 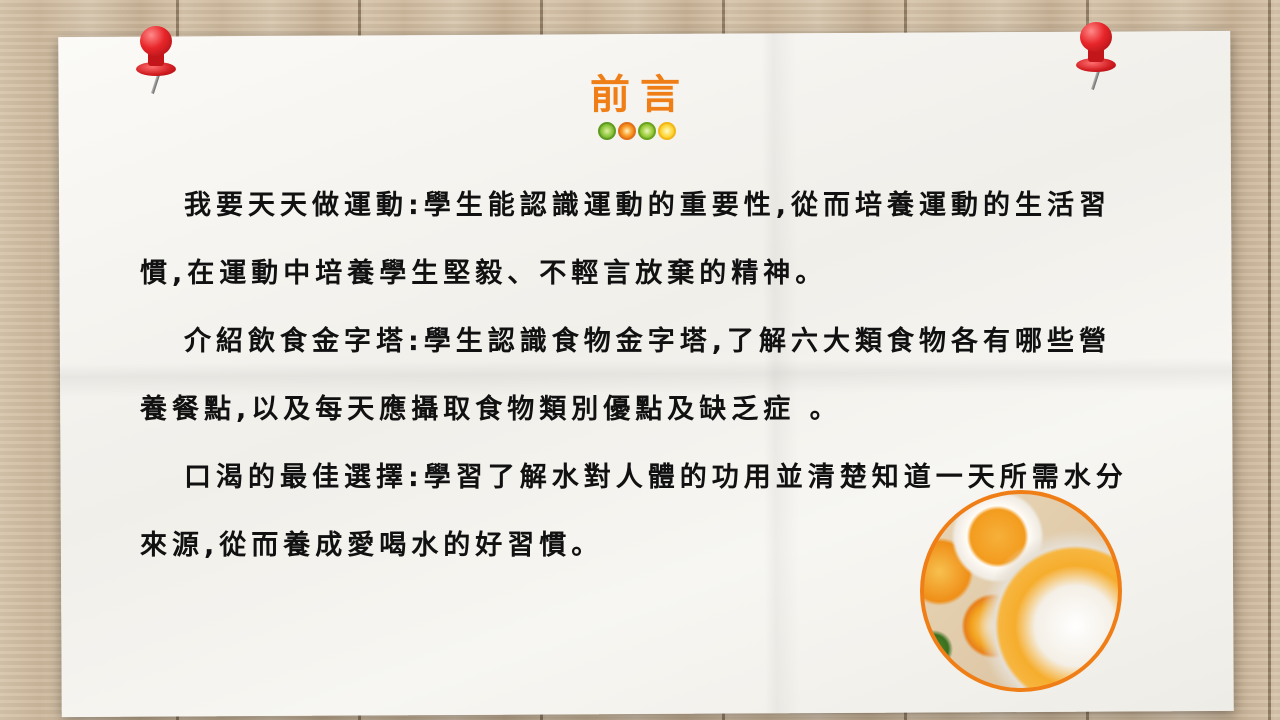 I want to click on orange-juice-photo, so click(x=1021, y=591).